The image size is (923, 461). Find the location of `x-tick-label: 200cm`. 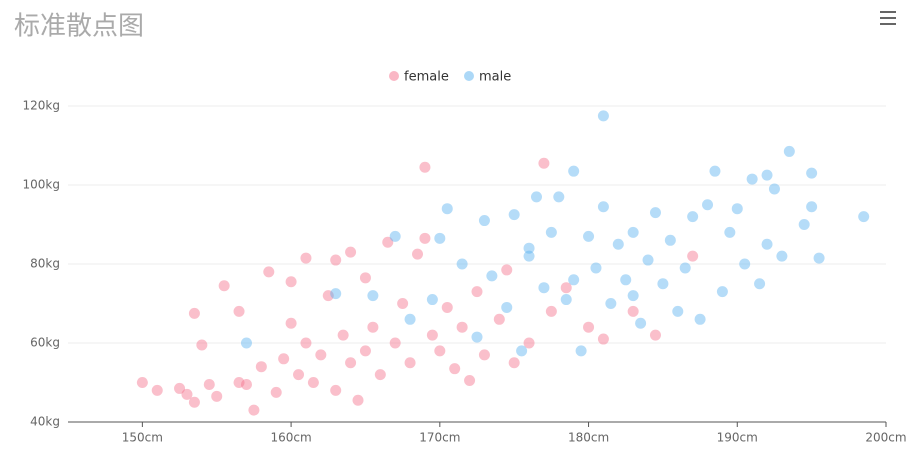

x-tick-label: 200cm is located at coordinates (885, 438).